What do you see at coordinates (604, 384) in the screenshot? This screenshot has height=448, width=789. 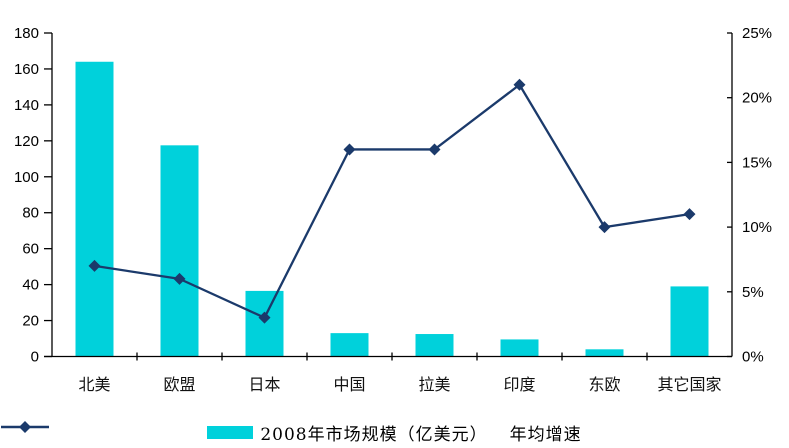 I see `category-label-6: 东欧` at bounding box center [604, 384].